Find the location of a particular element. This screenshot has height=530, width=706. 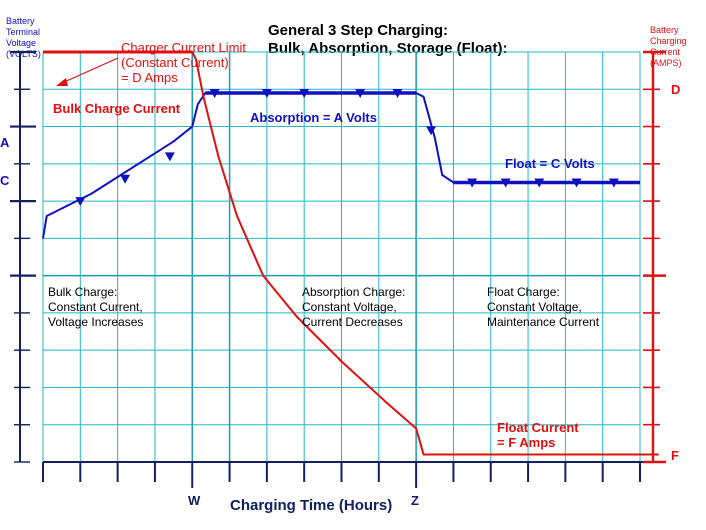

float-current-line: = F Amps is located at coordinates (526, 442).